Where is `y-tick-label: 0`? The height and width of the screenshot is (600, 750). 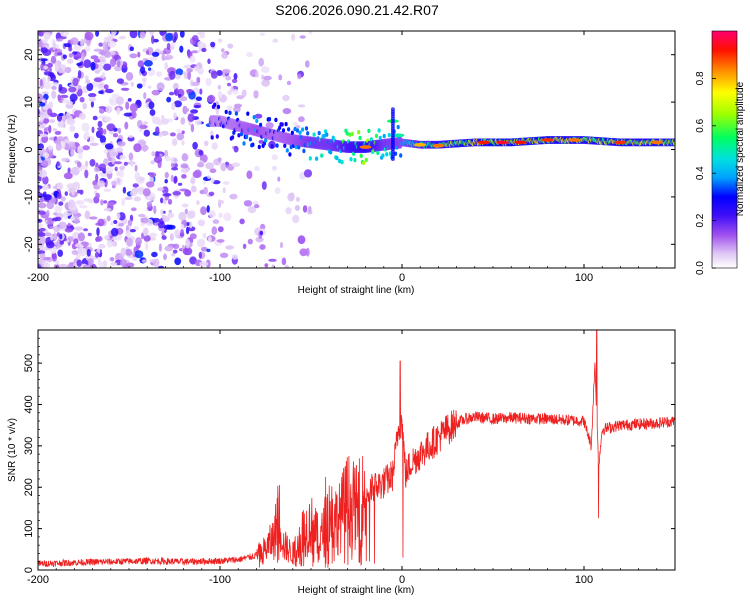
y-tick-label: 0 is located at coordinates (29, 570).